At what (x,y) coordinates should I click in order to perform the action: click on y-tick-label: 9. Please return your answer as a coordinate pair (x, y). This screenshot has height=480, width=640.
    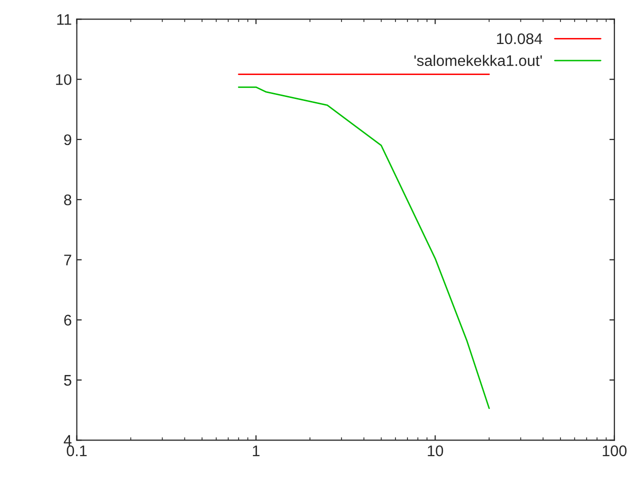
    Looking at the image, I should click on (68, 140).